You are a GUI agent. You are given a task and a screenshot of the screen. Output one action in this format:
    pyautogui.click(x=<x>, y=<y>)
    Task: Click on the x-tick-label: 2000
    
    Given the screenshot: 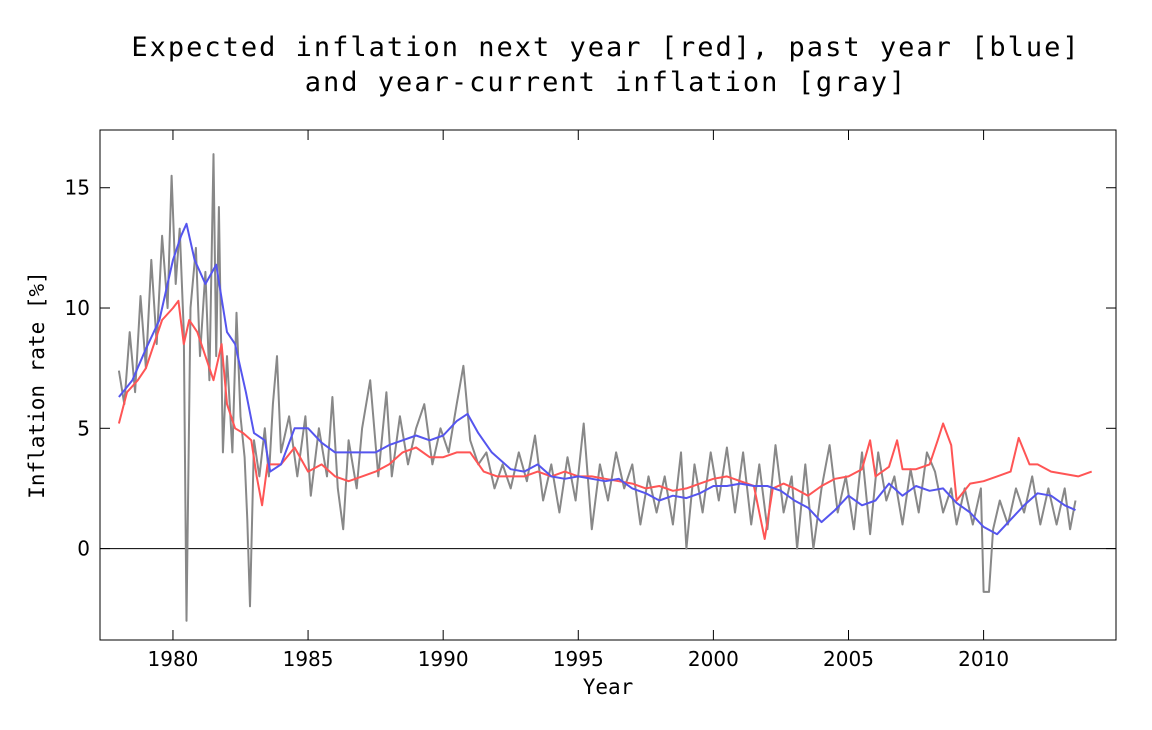 What is the action you would take?
    pyautogui.click(x=713, y=659)
    